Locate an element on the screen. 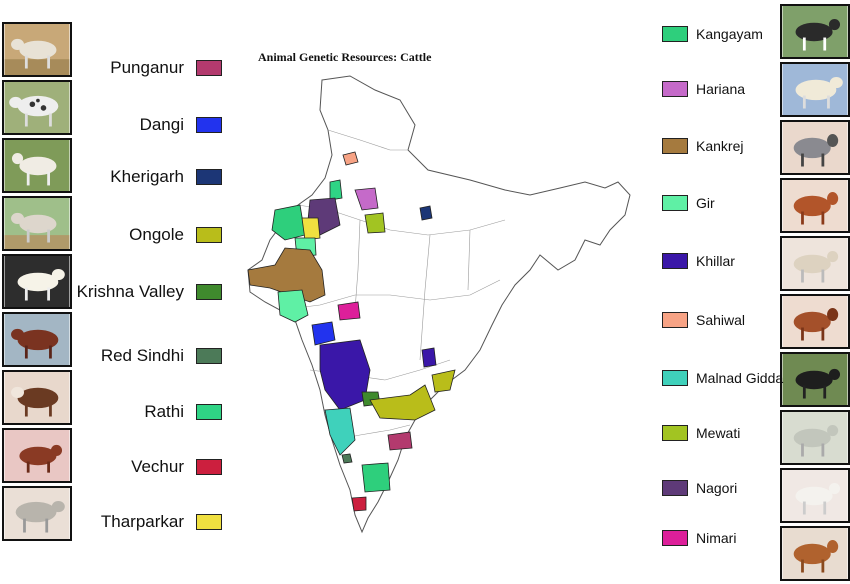 This screenshot has height=584, width=850. legend-item: Malnad Gidda is located at coordinates (722, 378).